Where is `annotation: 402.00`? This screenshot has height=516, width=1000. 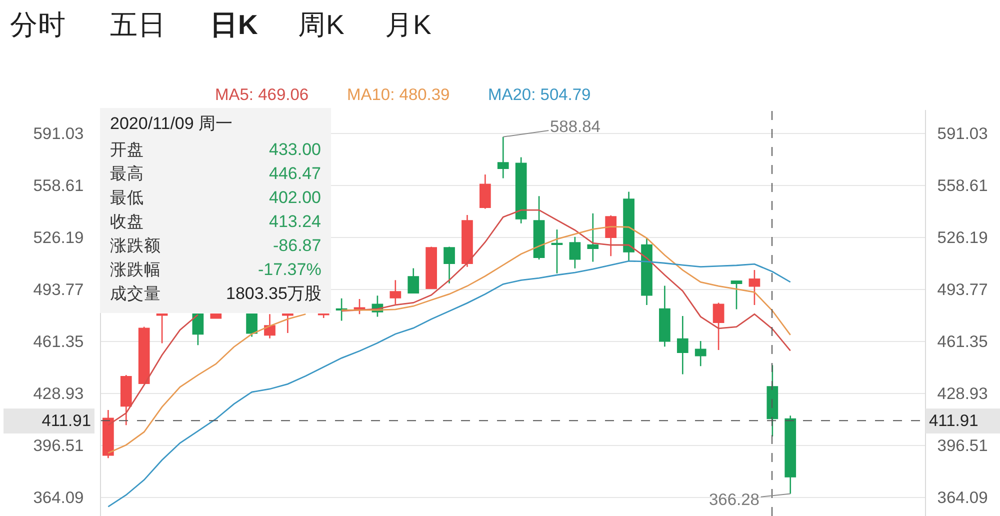 annotation: 402.00 is located at coordinates (295, 197).